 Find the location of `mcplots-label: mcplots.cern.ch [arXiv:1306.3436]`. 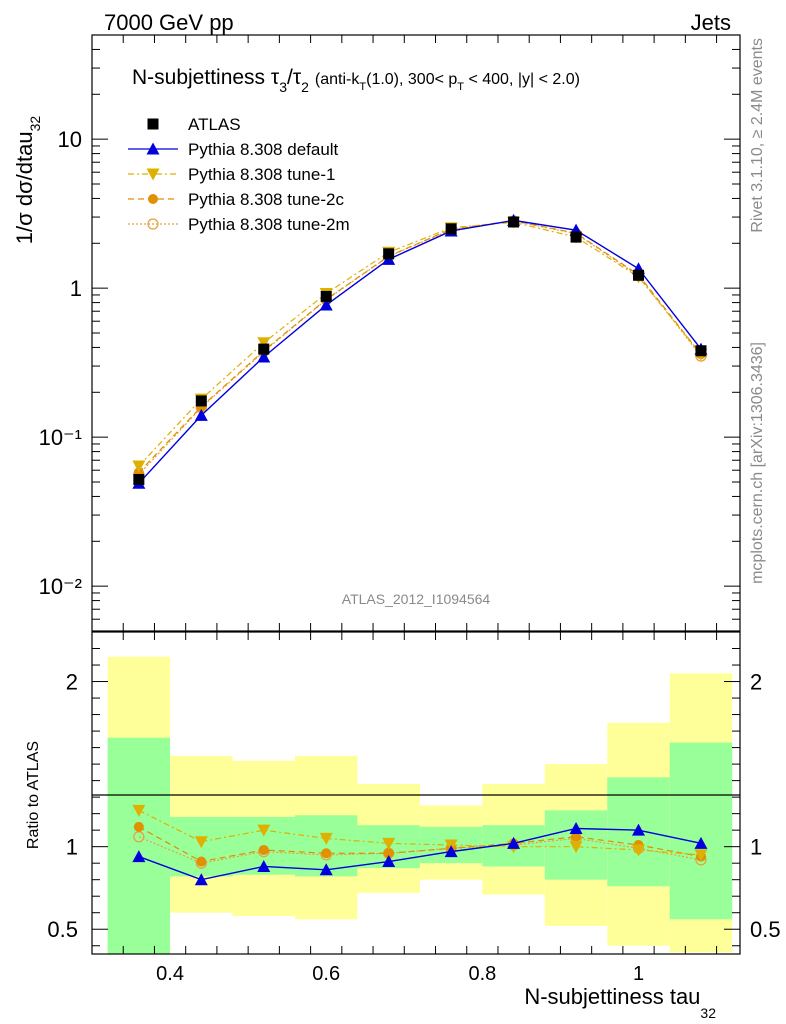

mcplots-label: mcplots.cern.ch [arXiv:1306.3436] is located at coordinates (757, 463).